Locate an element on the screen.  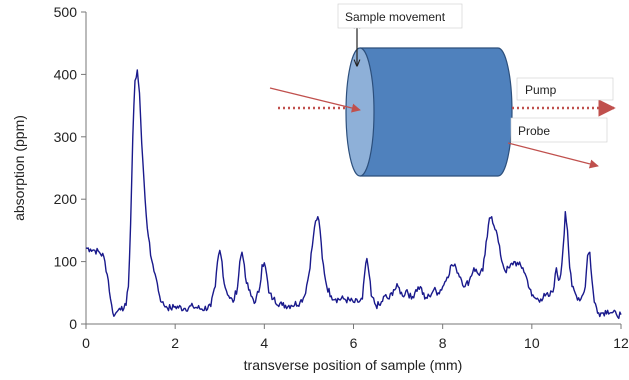
x-tick-label: 8 is located at coordinates (443, 343).